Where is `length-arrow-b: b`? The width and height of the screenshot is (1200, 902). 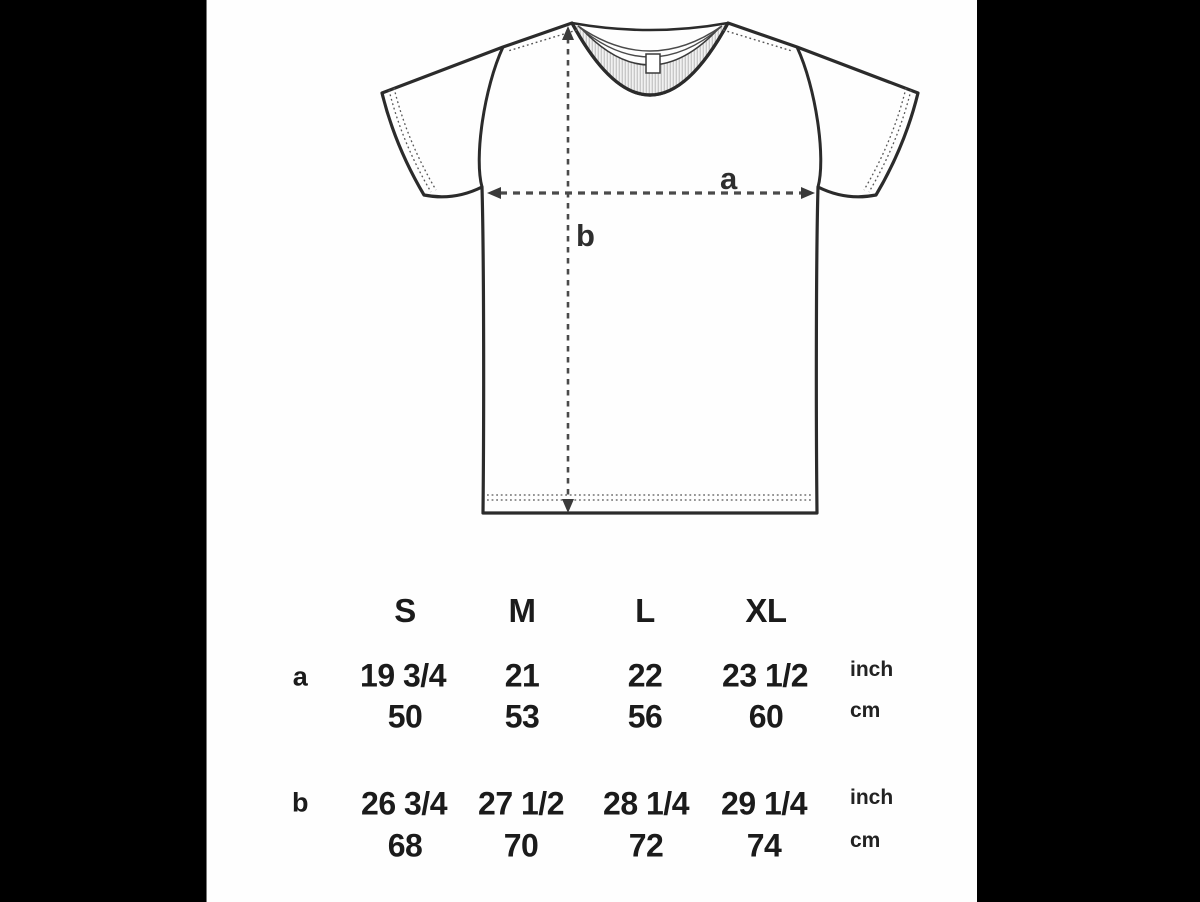 length-arrow-b: b is located at coordinates (578, 269).